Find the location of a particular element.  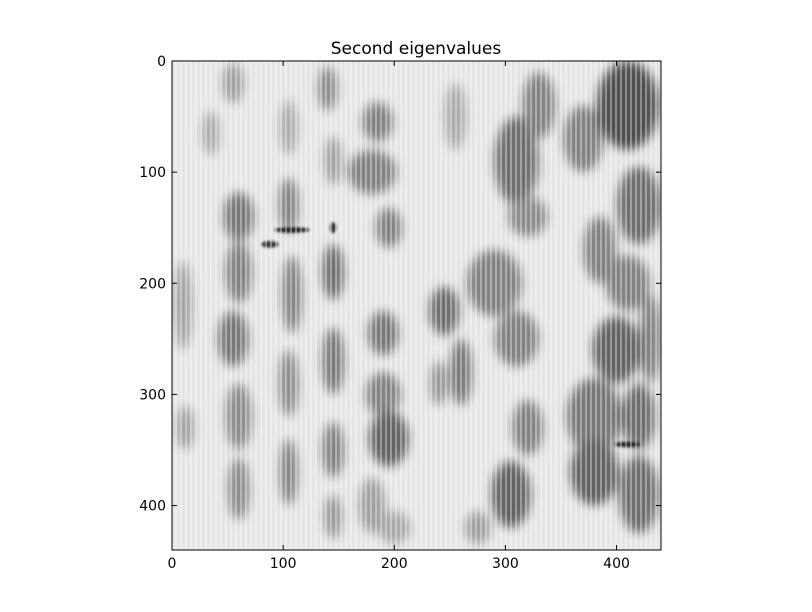

x-tick-label-1: 100 is located at coordinates (283, 564).